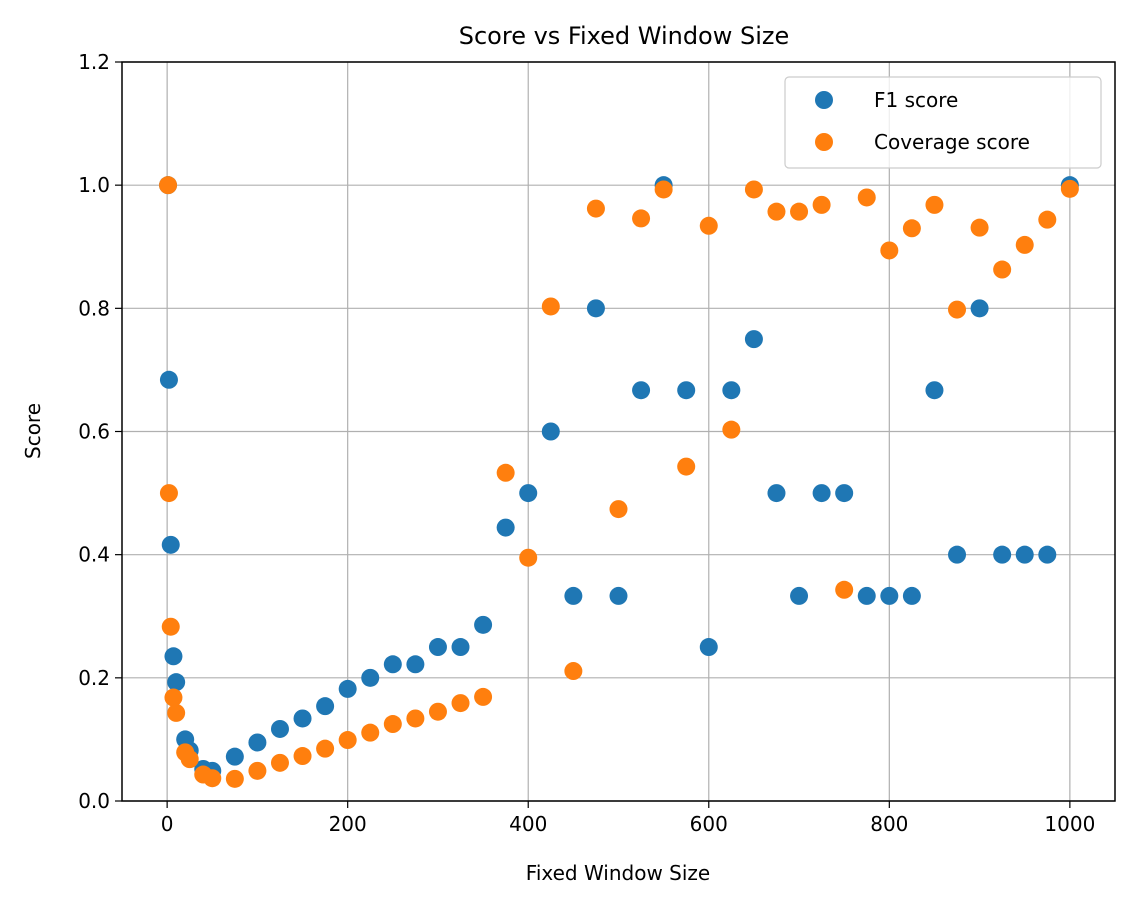 This screenshot has width=1134, height=908. Describe the element at coordinates (952, 142) in the screenshot. I see `legend-label-coverage: Coverage score` at that location.